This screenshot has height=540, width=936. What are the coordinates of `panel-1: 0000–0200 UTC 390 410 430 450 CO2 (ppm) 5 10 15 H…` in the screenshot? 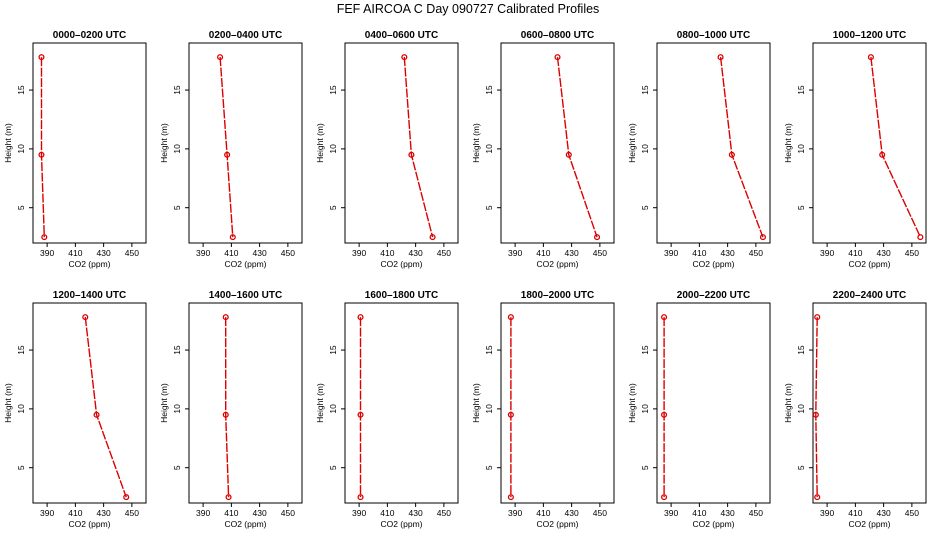 It's located at (75, 149).